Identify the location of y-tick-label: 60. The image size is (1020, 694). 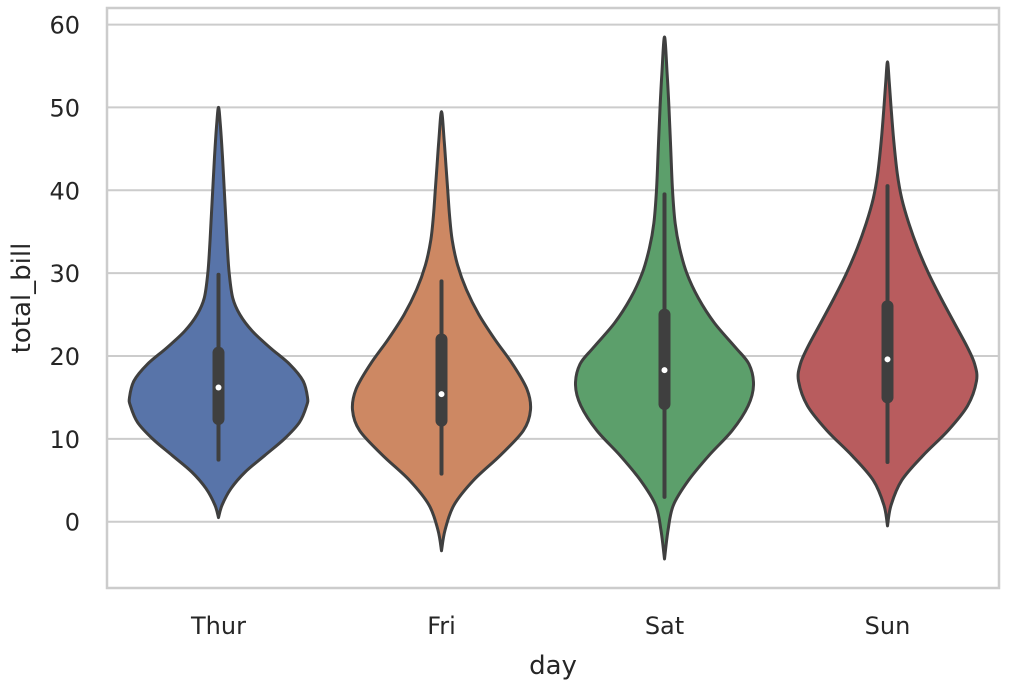
(64, 26).